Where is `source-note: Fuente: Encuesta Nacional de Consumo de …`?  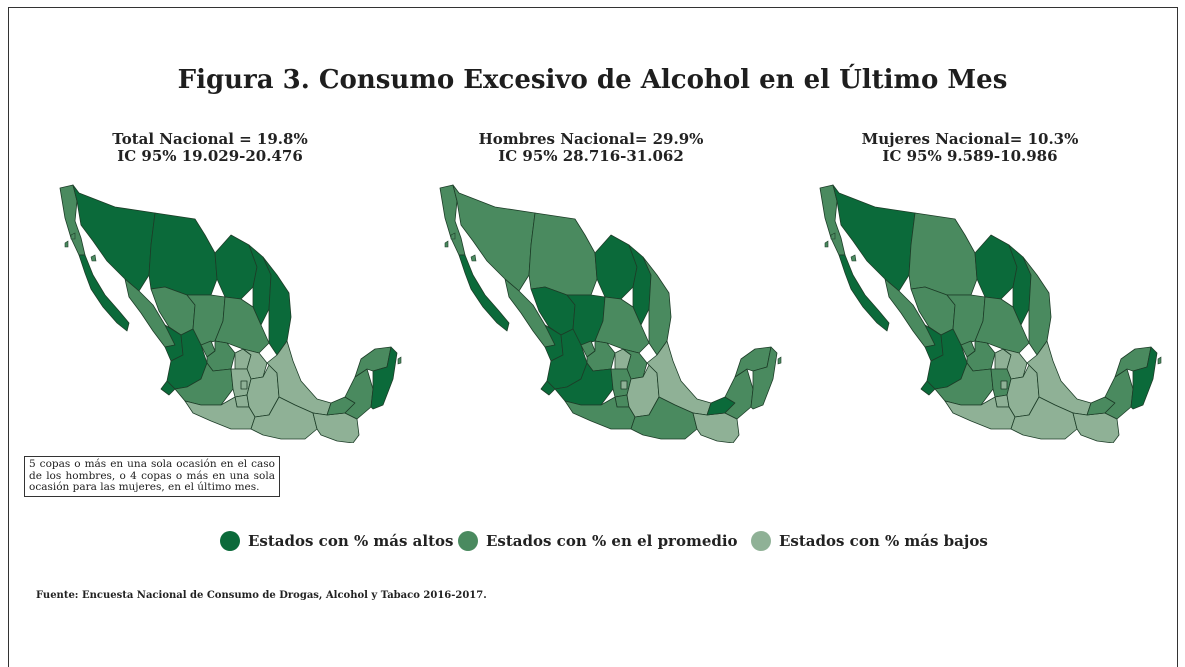 source-note: Fuente: Encuesta Nacional de Consumo de … is located at coordinates (261, 595).